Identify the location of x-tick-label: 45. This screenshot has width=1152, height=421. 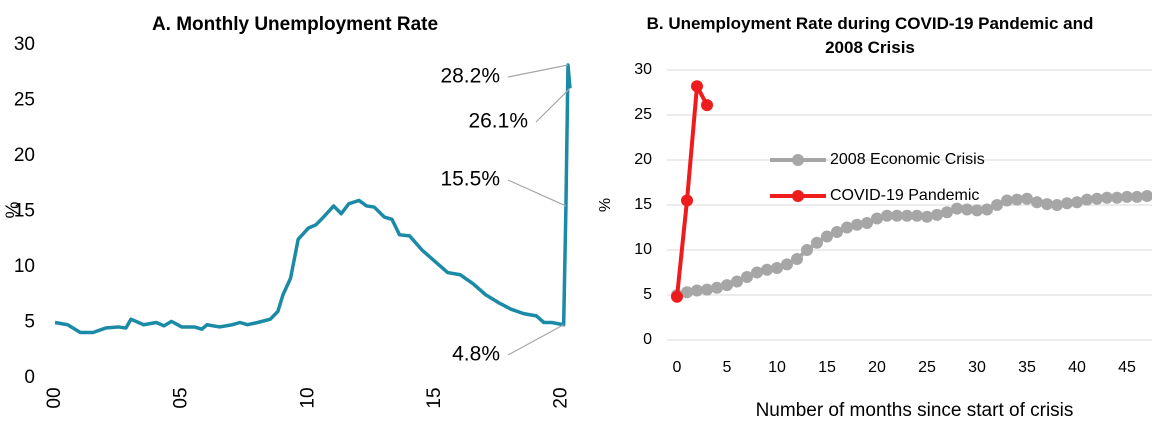
(1127, 367).